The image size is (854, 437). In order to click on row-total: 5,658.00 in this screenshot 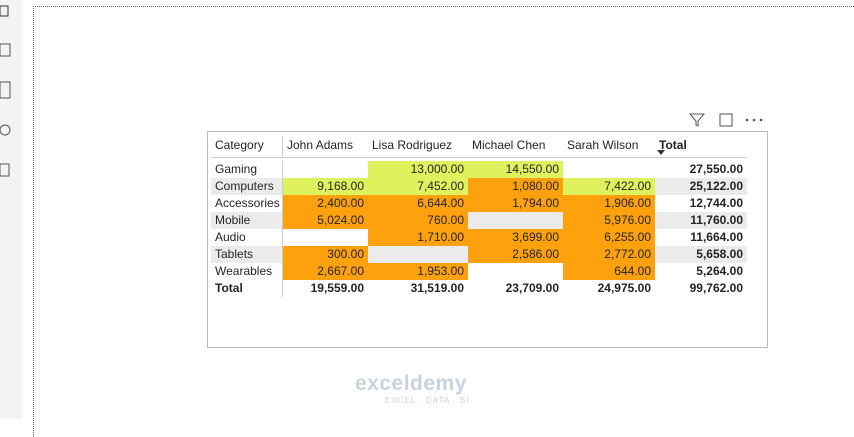, I will do `click(719, 254)`.